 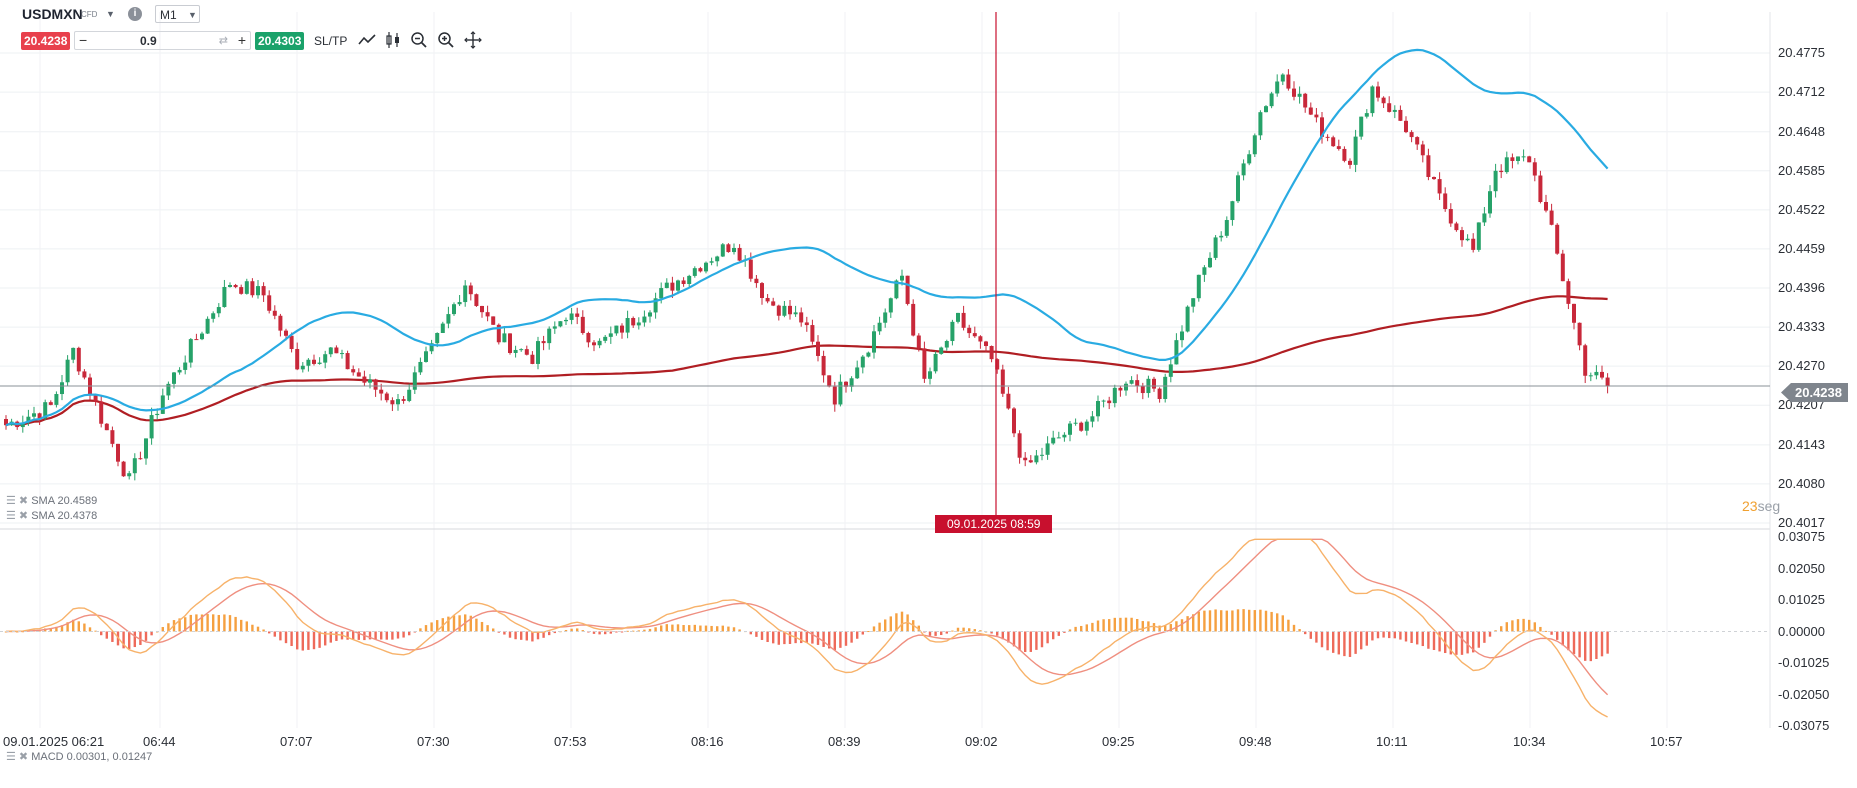 I want to click on candlestick-icon, so click(x=394, y=40).